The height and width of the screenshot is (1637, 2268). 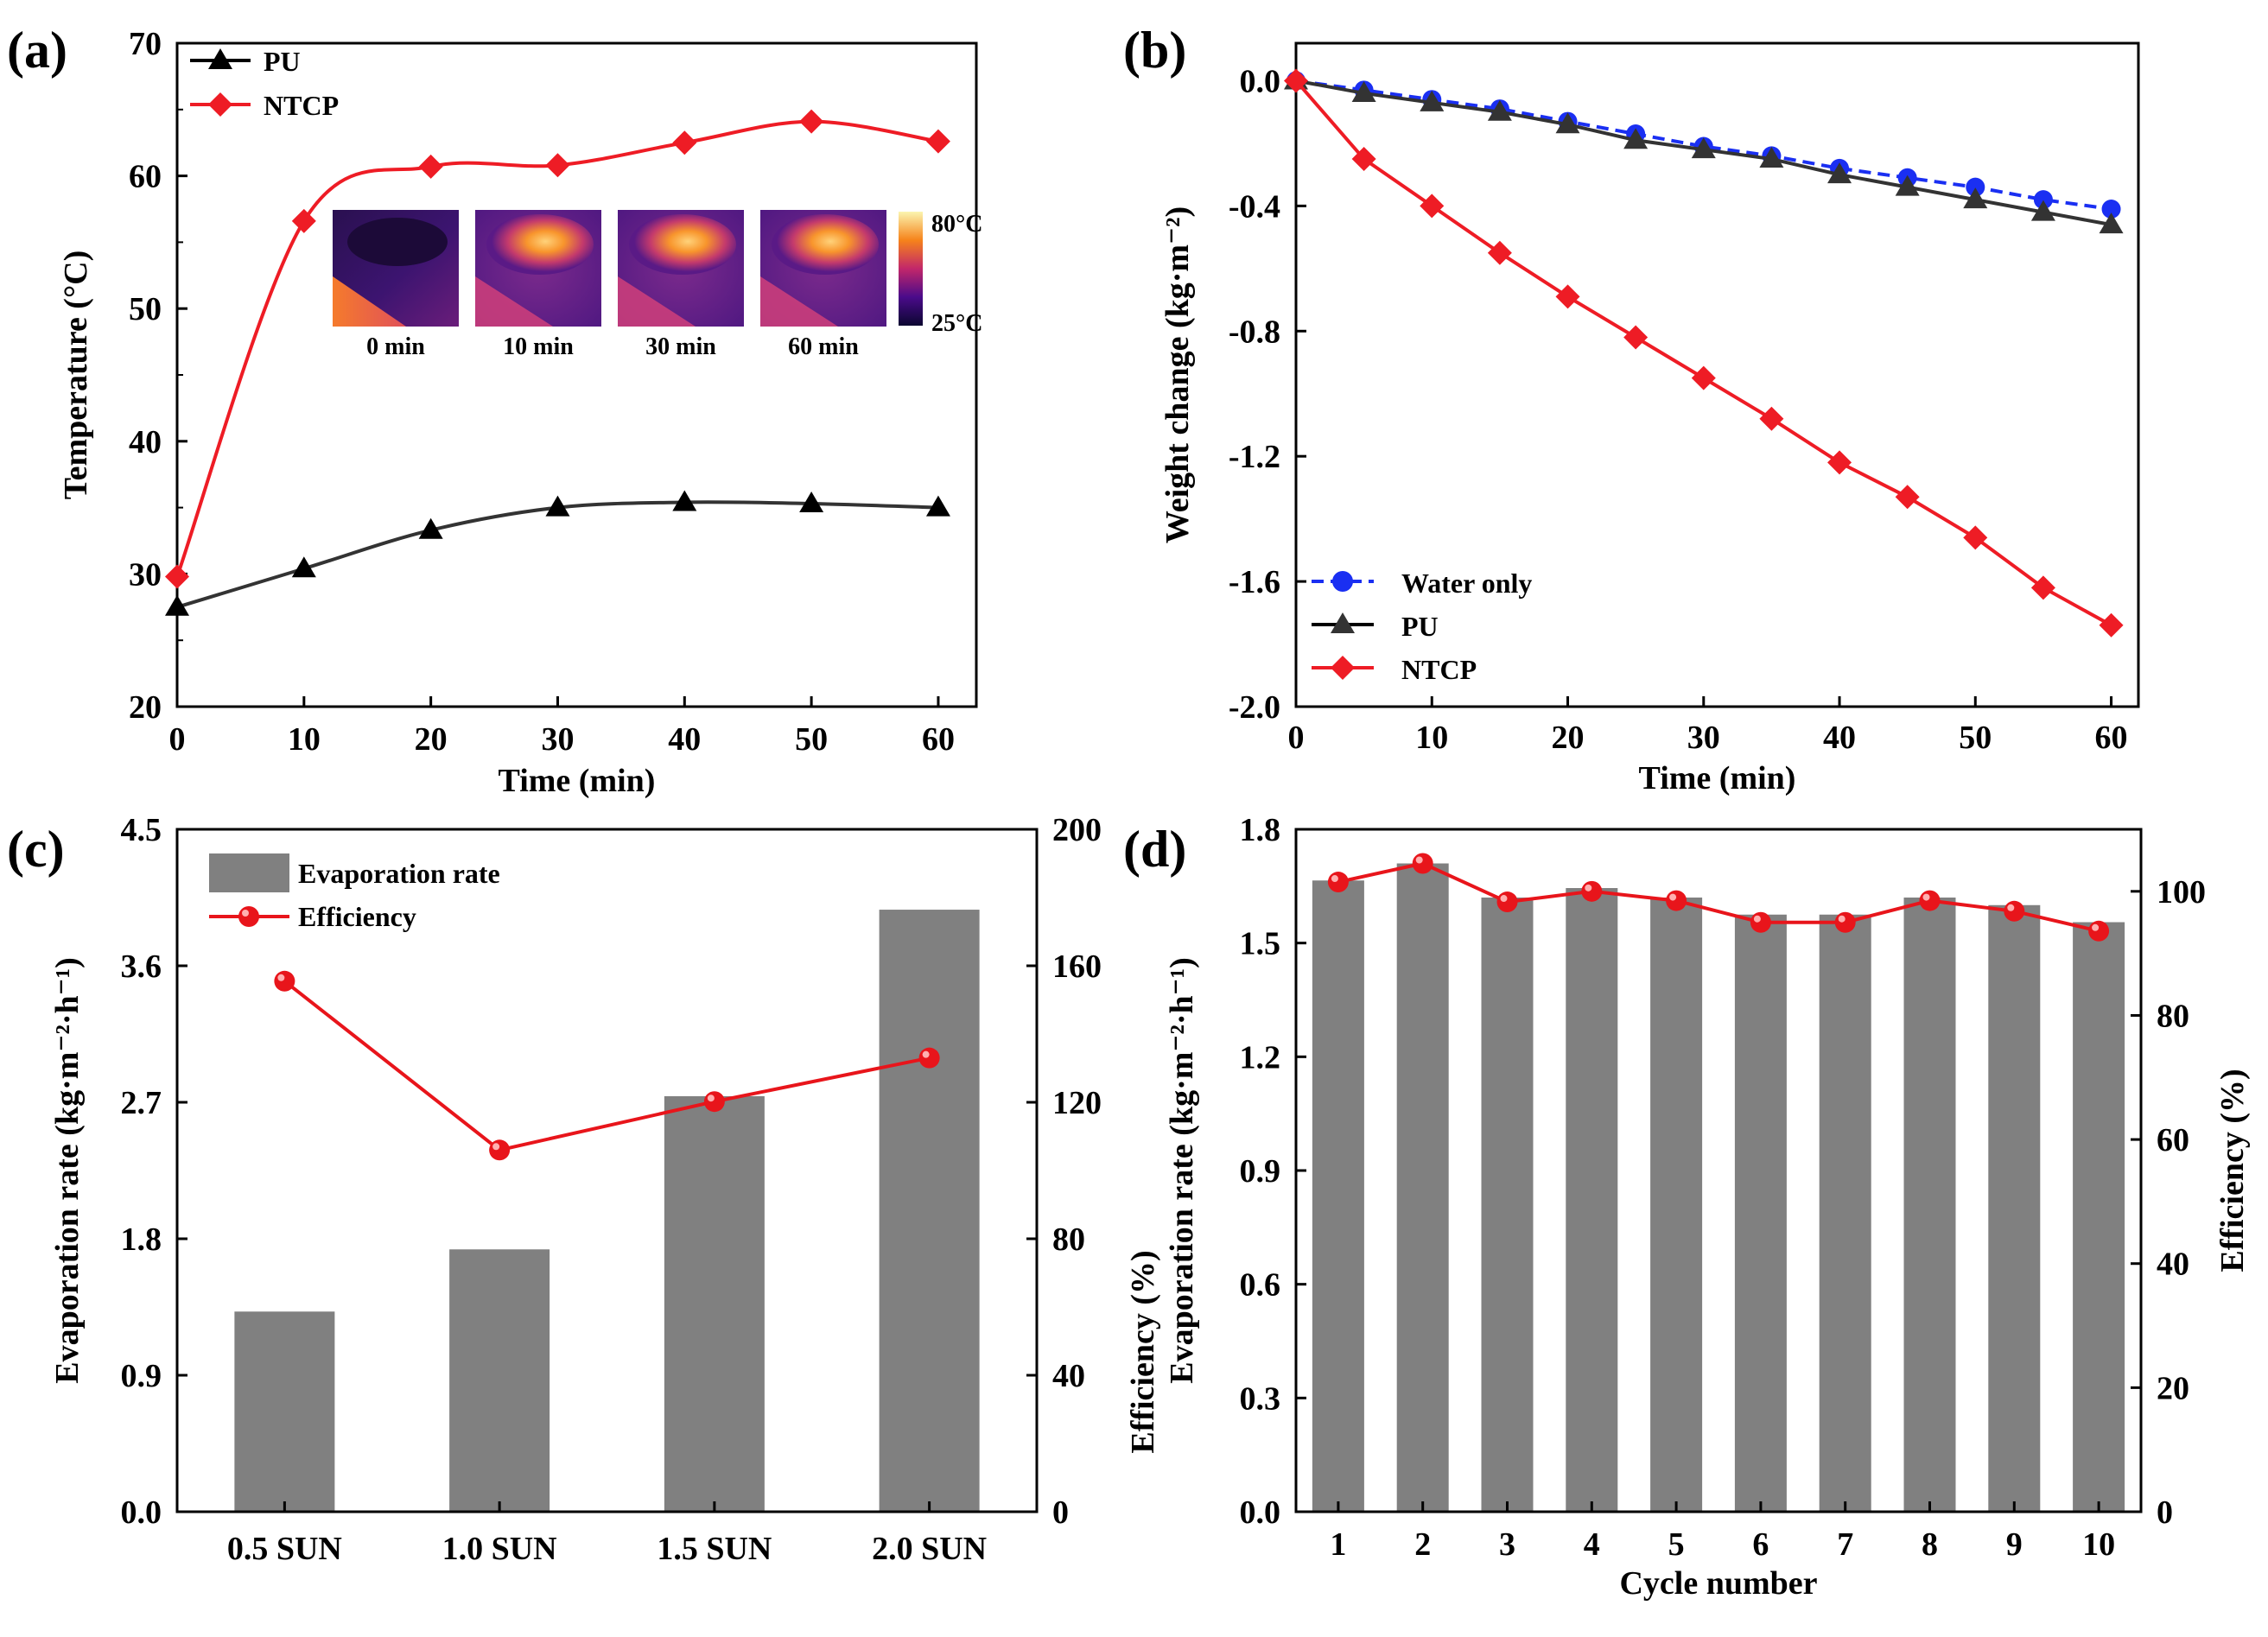 I want to click on panel-b-x-axis-label: Time (min), so click(x=1717, y=778).